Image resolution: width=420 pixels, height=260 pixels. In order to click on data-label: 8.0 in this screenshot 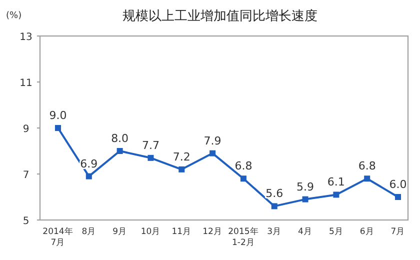, I will do `click(120, 138)`.